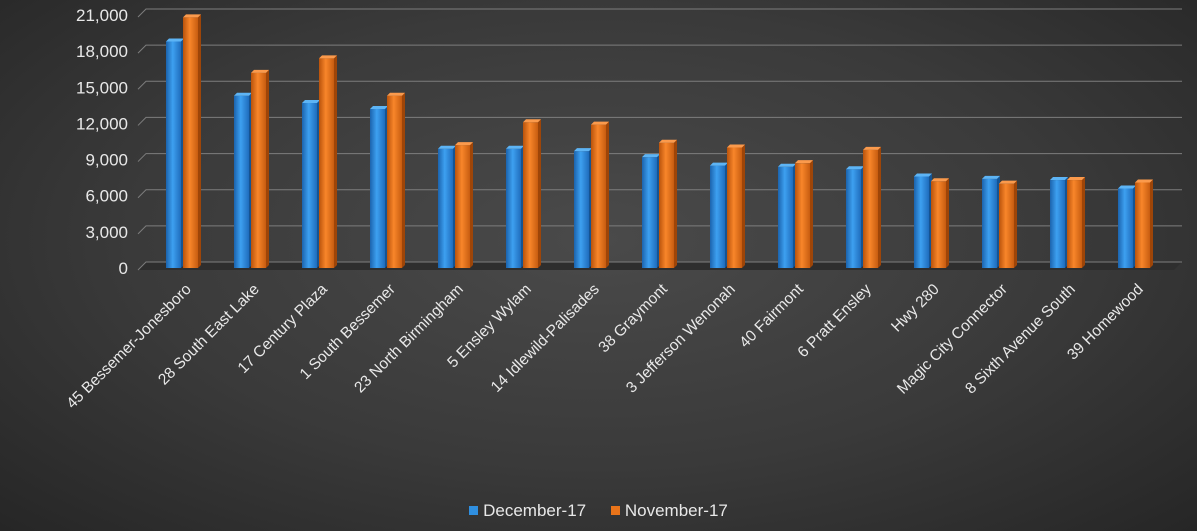 This screenshot has width=1197, height=531. Describe the element at coordinates (102, 15) in the screenshot. I see `y-tick-label: 21,000` at that location.